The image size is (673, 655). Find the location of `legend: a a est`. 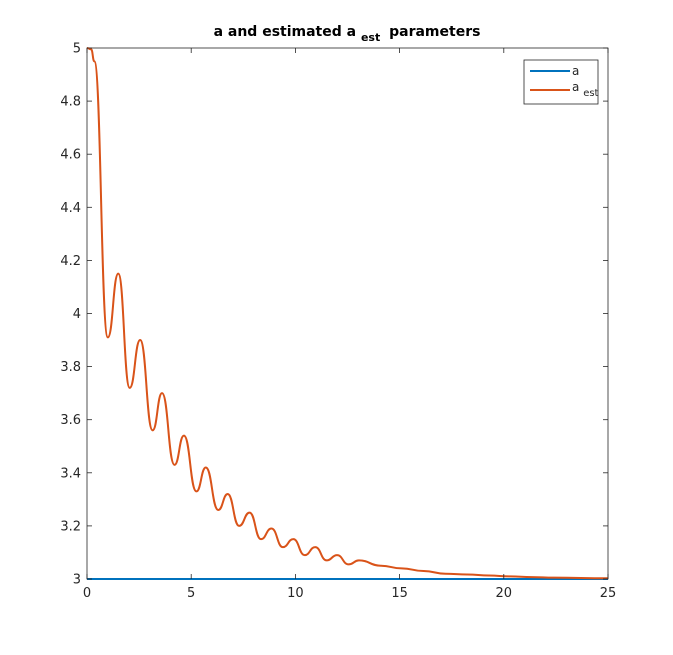

legend: a a est is located at coordinates (561, 82).